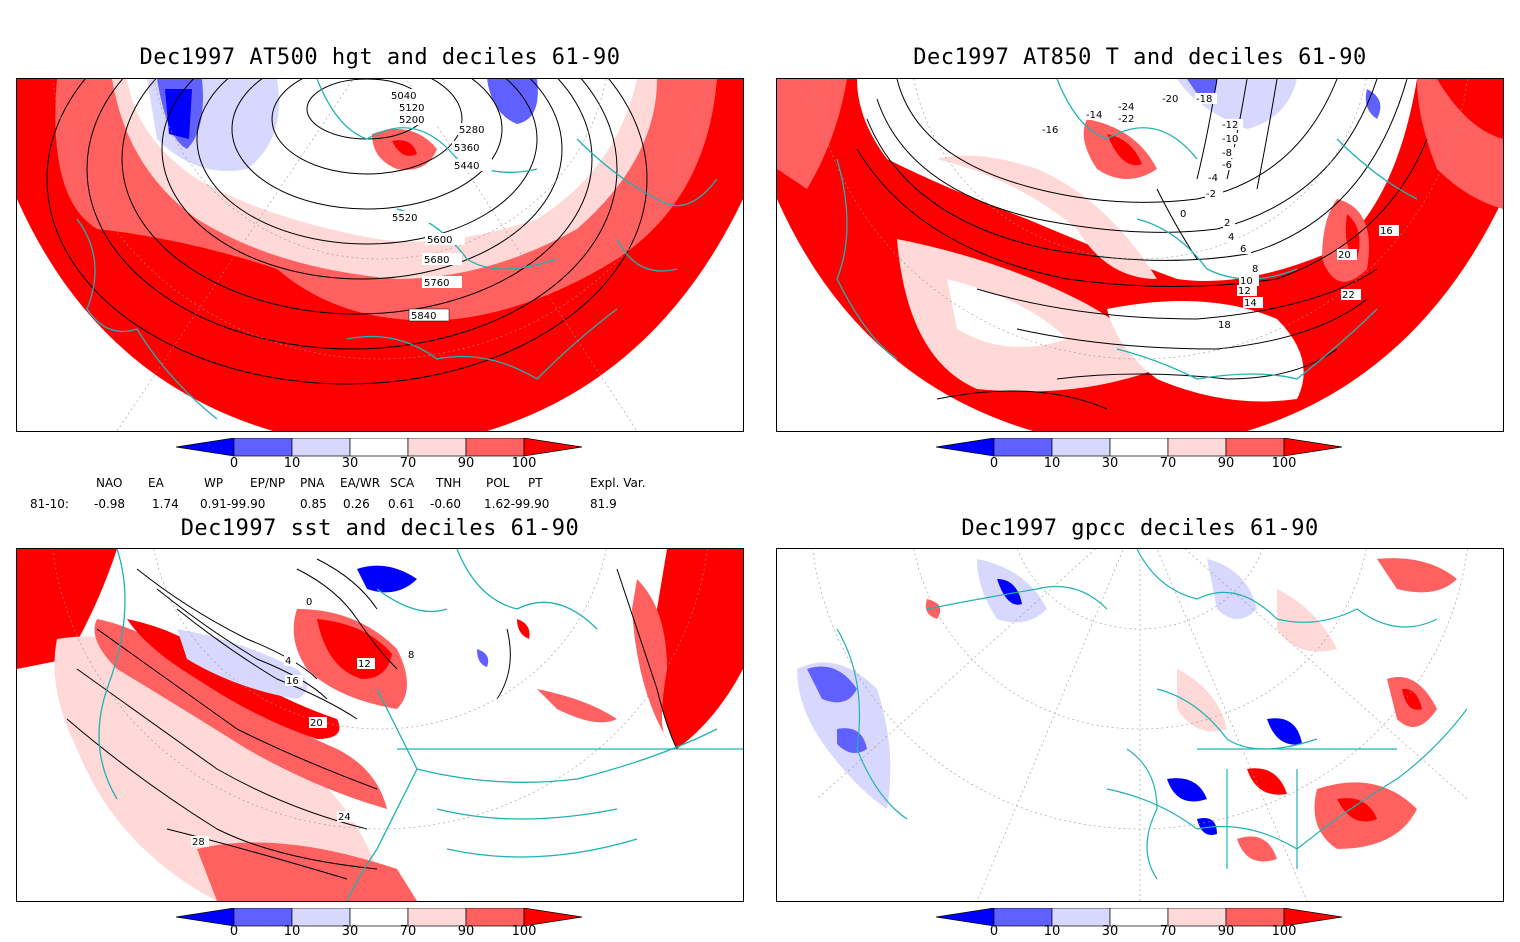 The width and height of the screenshot is (1520, 942). I want to click on colorbar-sst, so click(379, 917).